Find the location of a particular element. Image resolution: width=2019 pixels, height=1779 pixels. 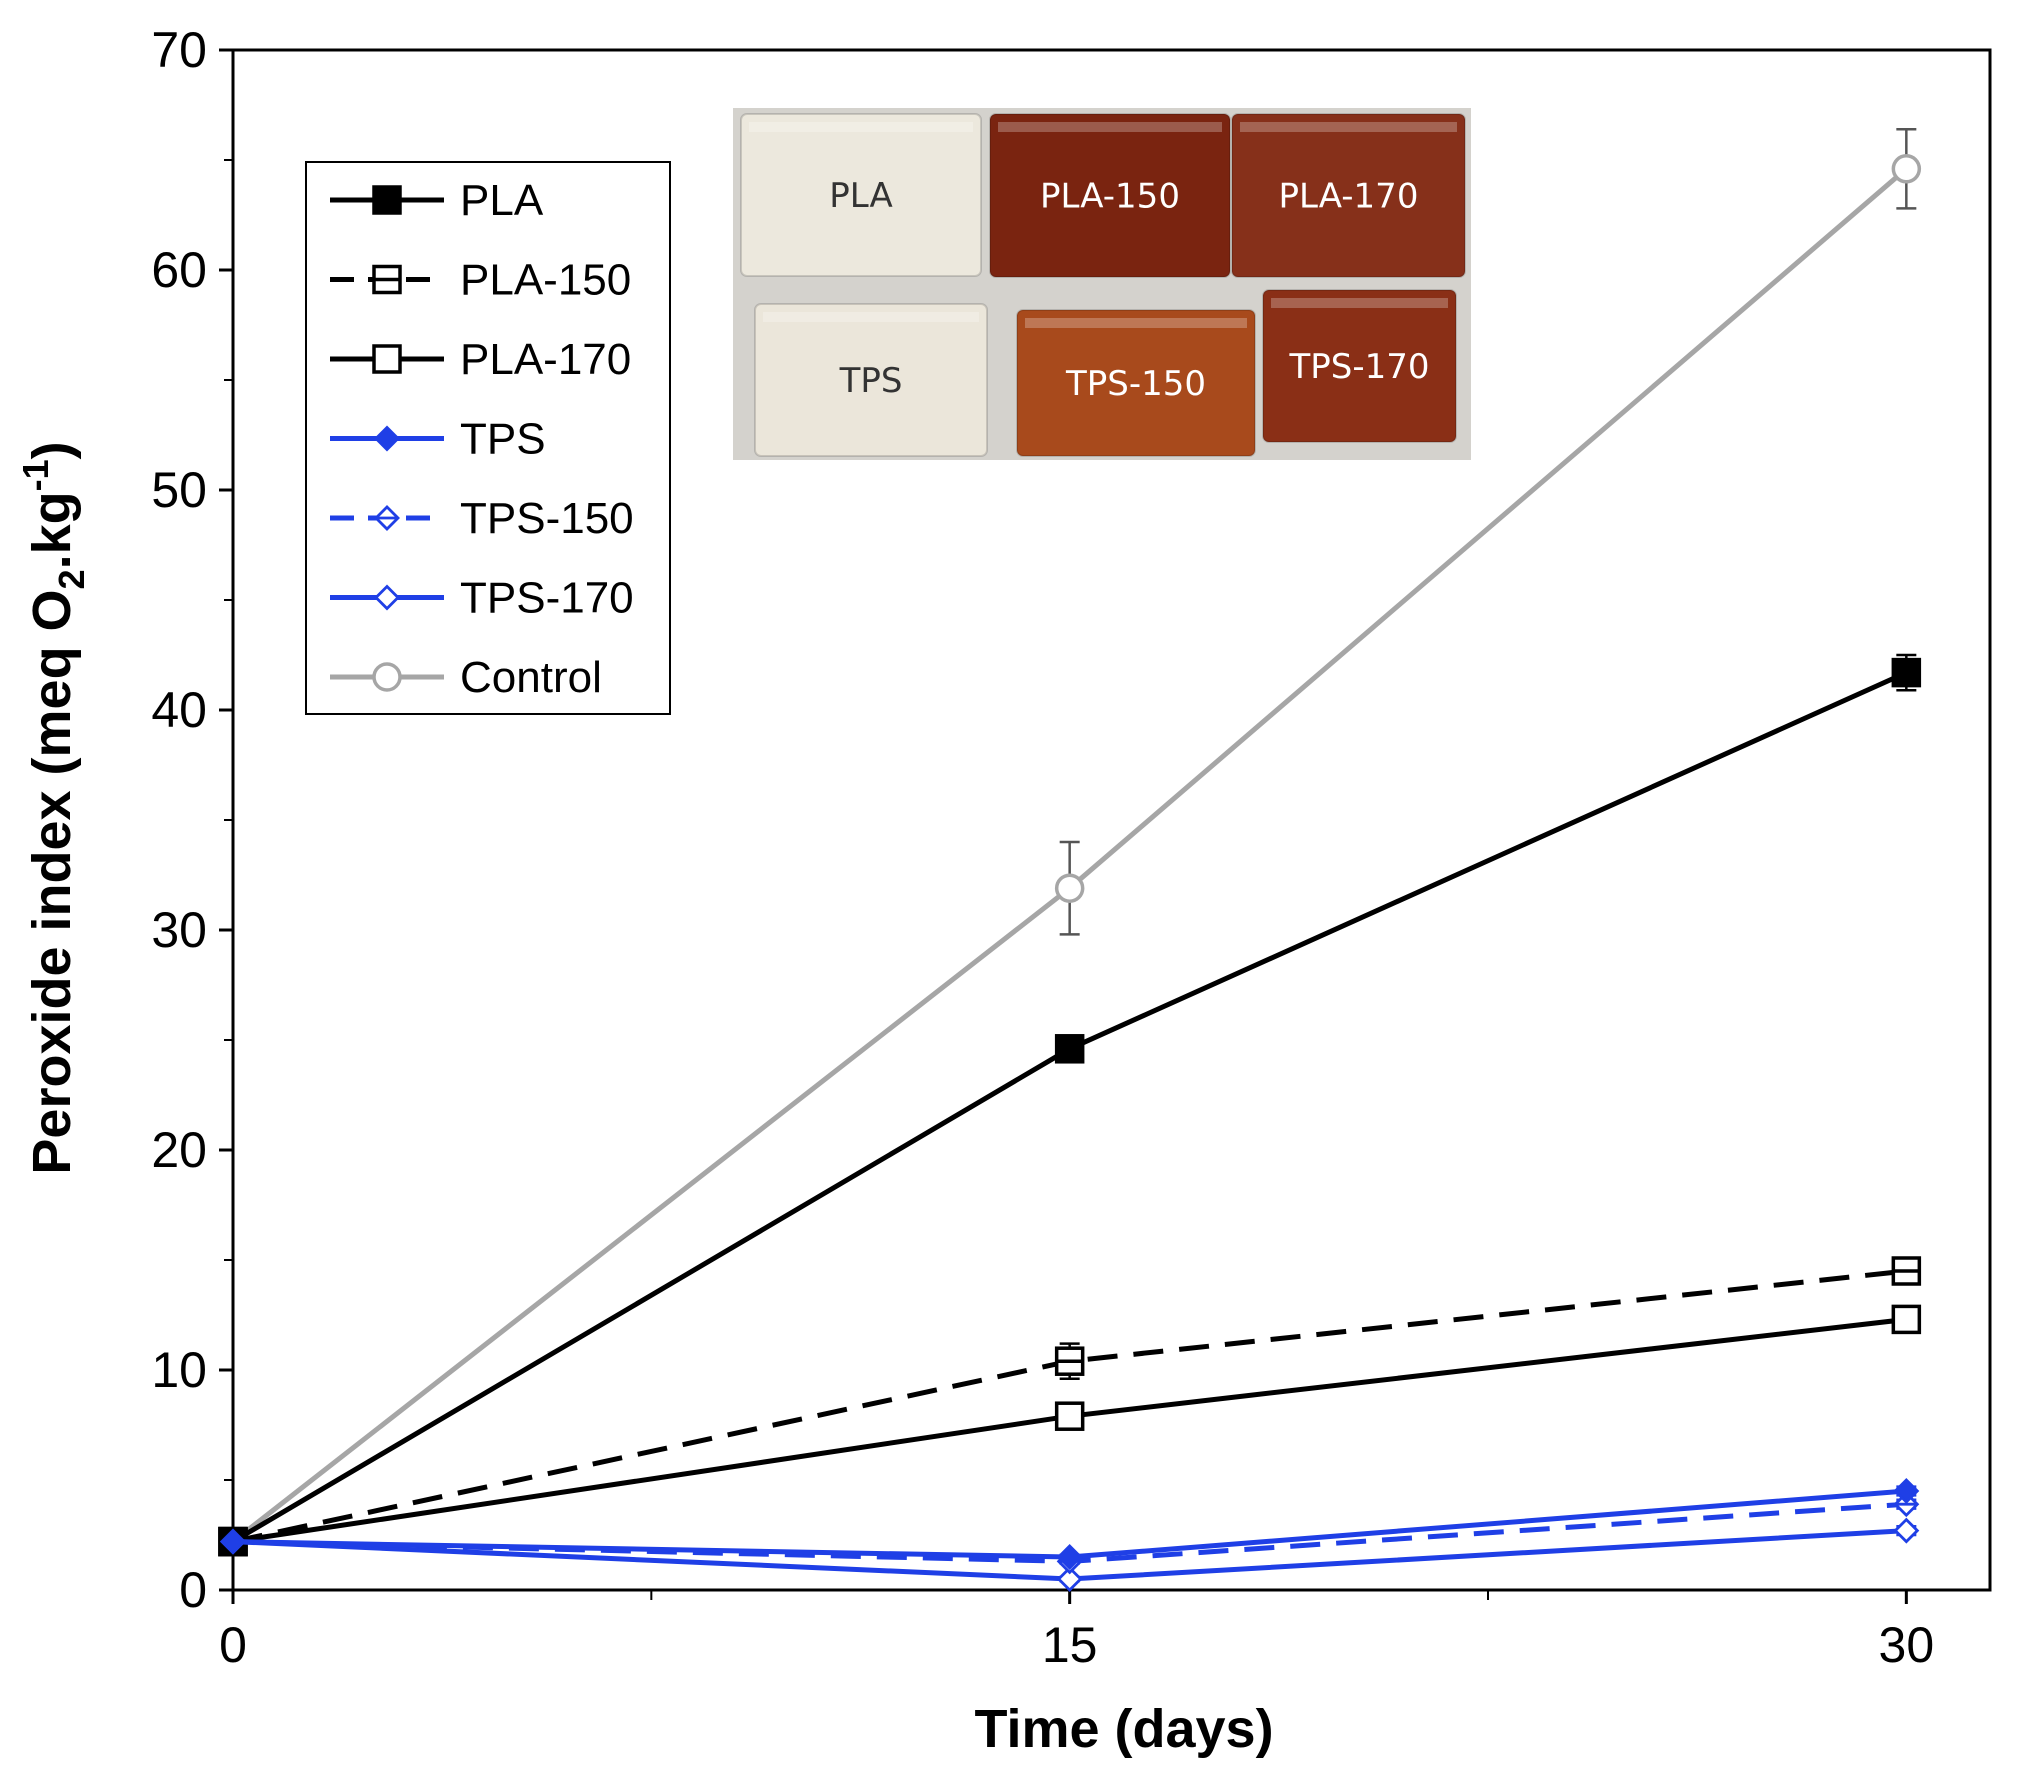

legend-entry-tps: TPS is located at coordinates (438, 439).